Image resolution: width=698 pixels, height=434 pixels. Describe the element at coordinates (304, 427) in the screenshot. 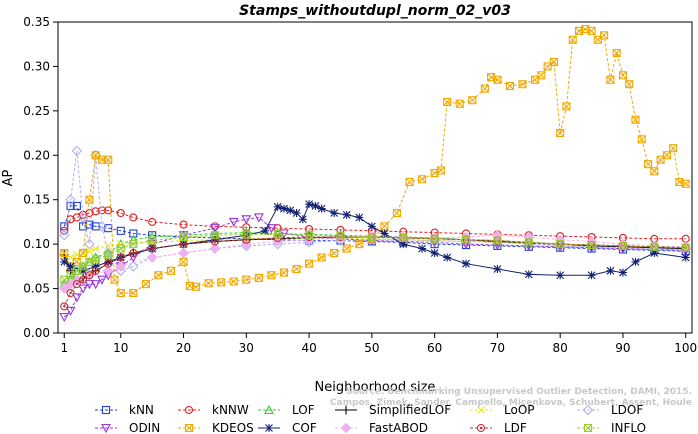

I see `legend-label: COF` at that location.